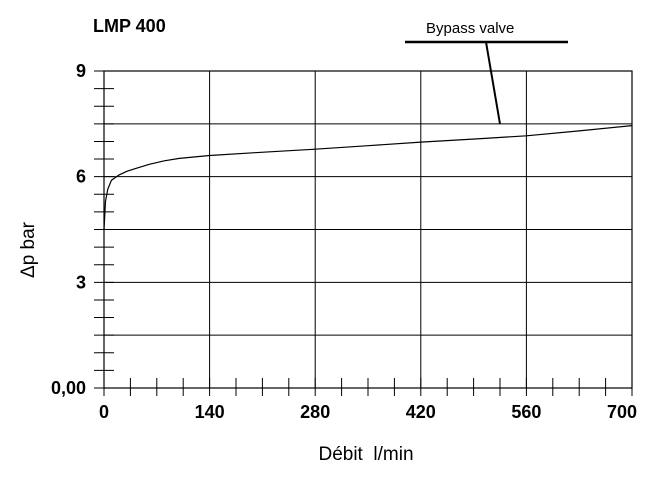 The height and width of the screenshot is (478, 651). What do you see at coordinates (315, 412) in the screenshot?
I see `x-tick-label: 280` at bounding box center [315, 412].